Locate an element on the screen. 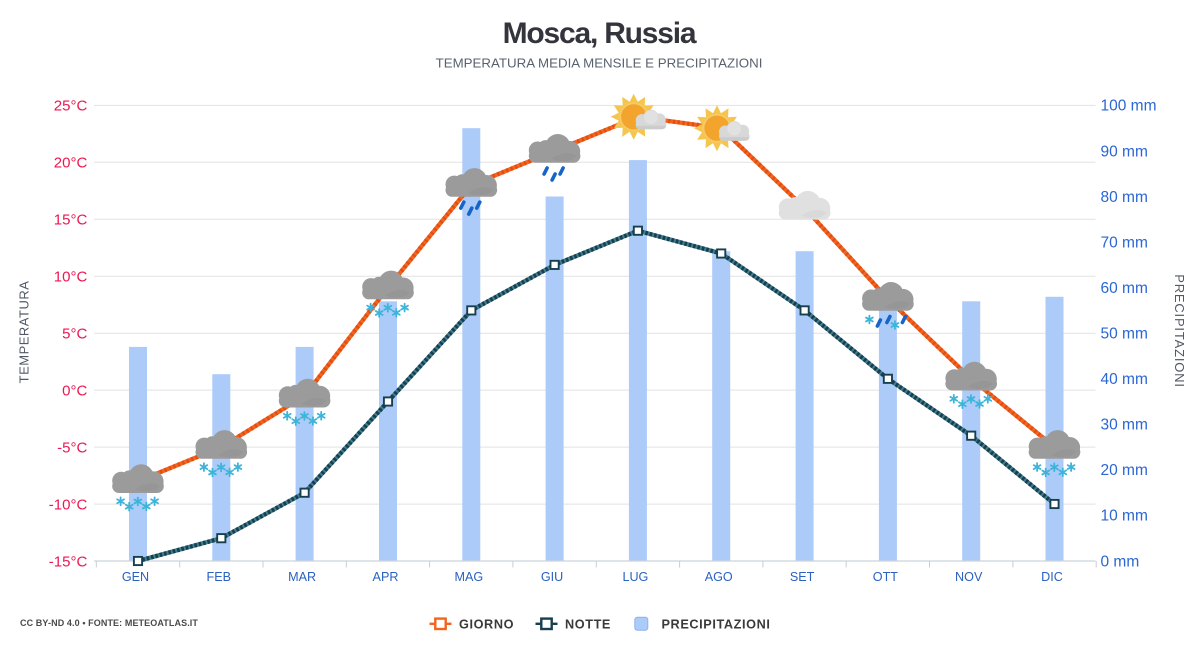 The width and height of the screenshot is (1200, 650). svg-text: GEN is located at coordinates (135, 577).